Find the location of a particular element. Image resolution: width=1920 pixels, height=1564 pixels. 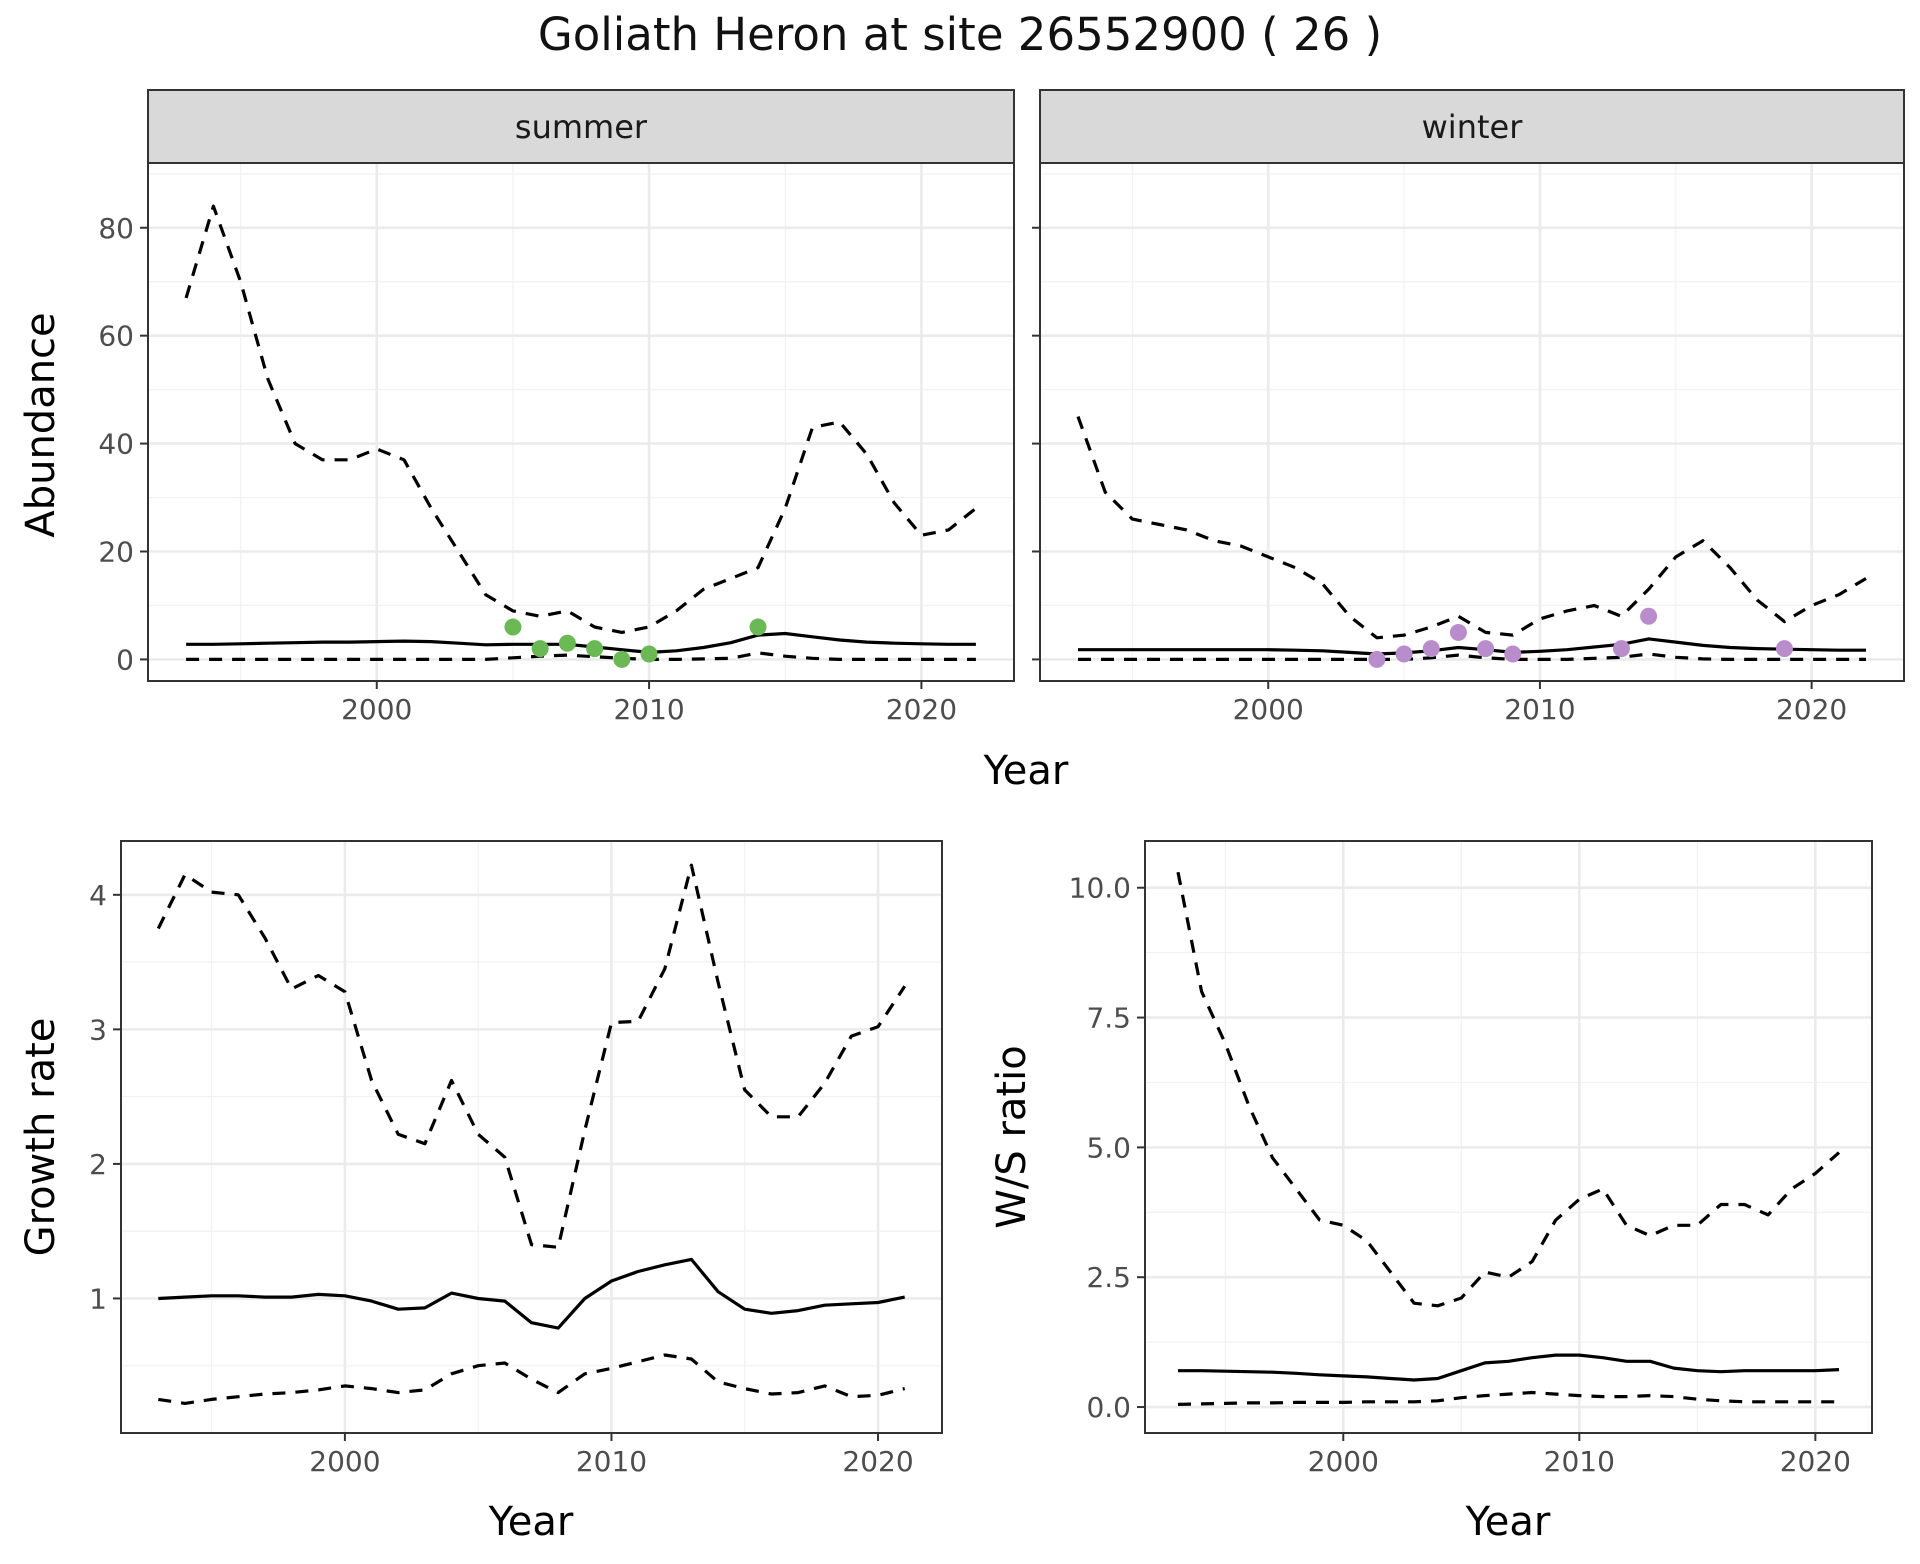

y-tick-label: 40 is located at coordinates (116, 444).